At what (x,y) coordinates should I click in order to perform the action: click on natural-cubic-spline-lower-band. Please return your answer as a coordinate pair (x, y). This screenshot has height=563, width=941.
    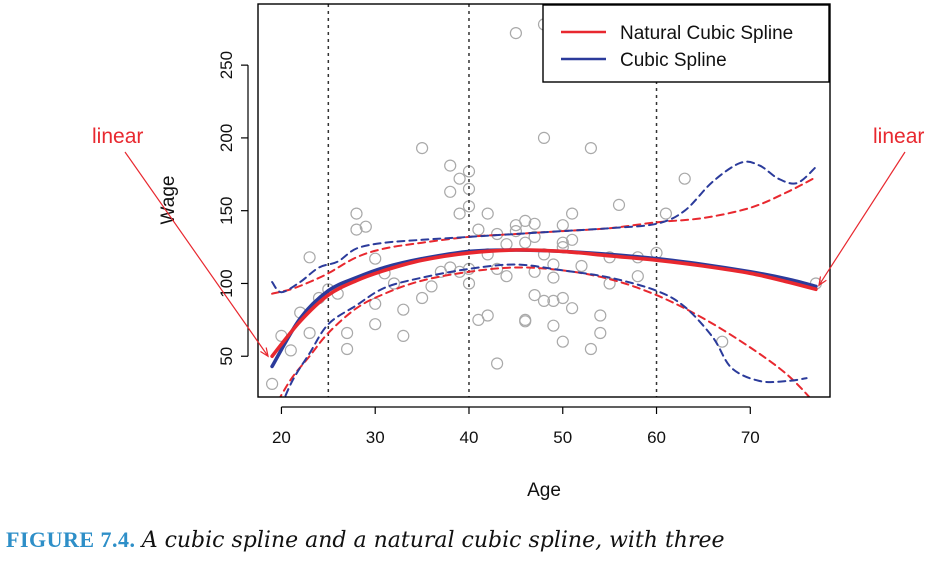
    Looking at the image, I should click on (545, 331).